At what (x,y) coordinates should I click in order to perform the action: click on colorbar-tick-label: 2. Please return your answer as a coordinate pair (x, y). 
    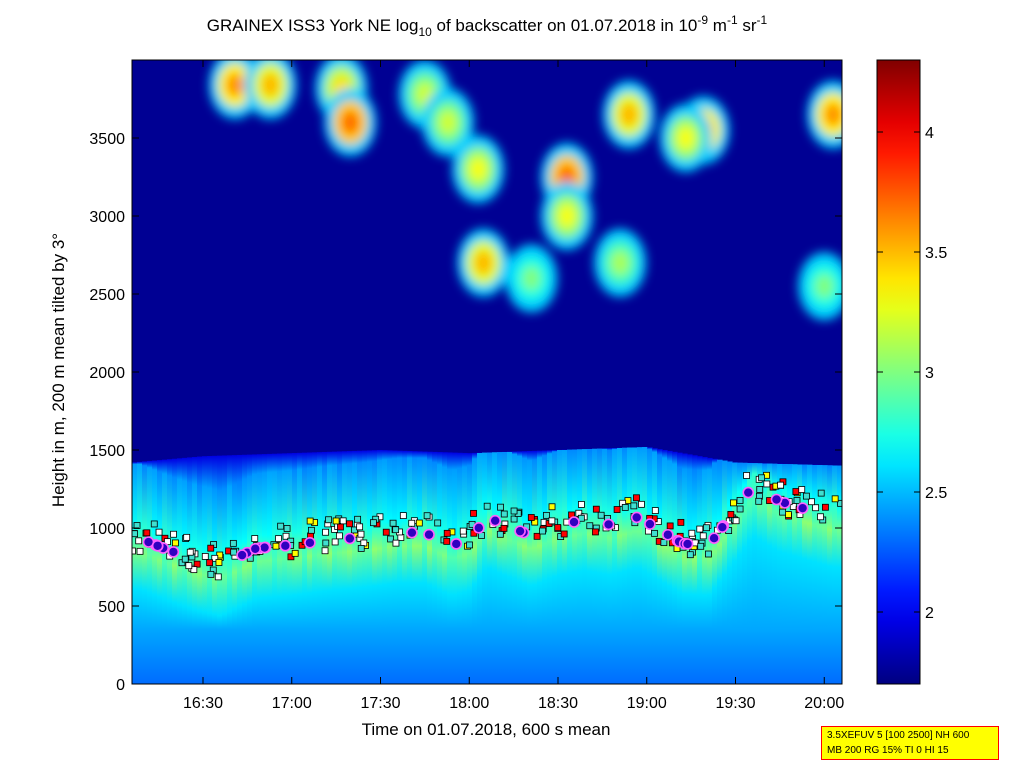
    Looking at the image, I should click on (929, 613).